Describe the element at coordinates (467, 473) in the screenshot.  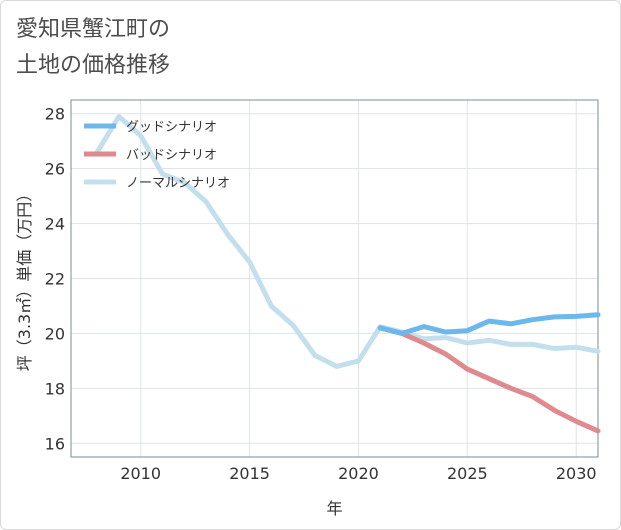
I see `x-tick-label: 2025` at that location.